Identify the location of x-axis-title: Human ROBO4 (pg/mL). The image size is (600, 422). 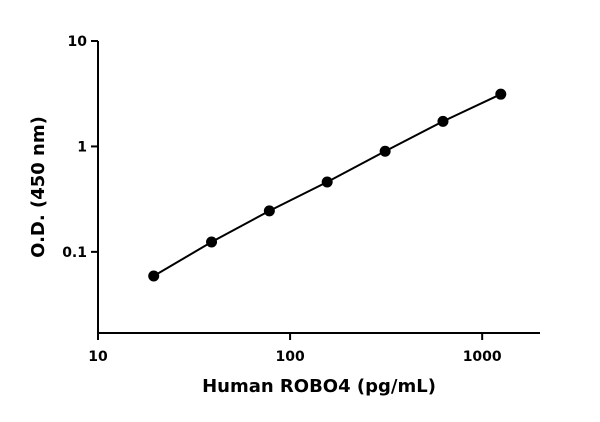
(319, 386).